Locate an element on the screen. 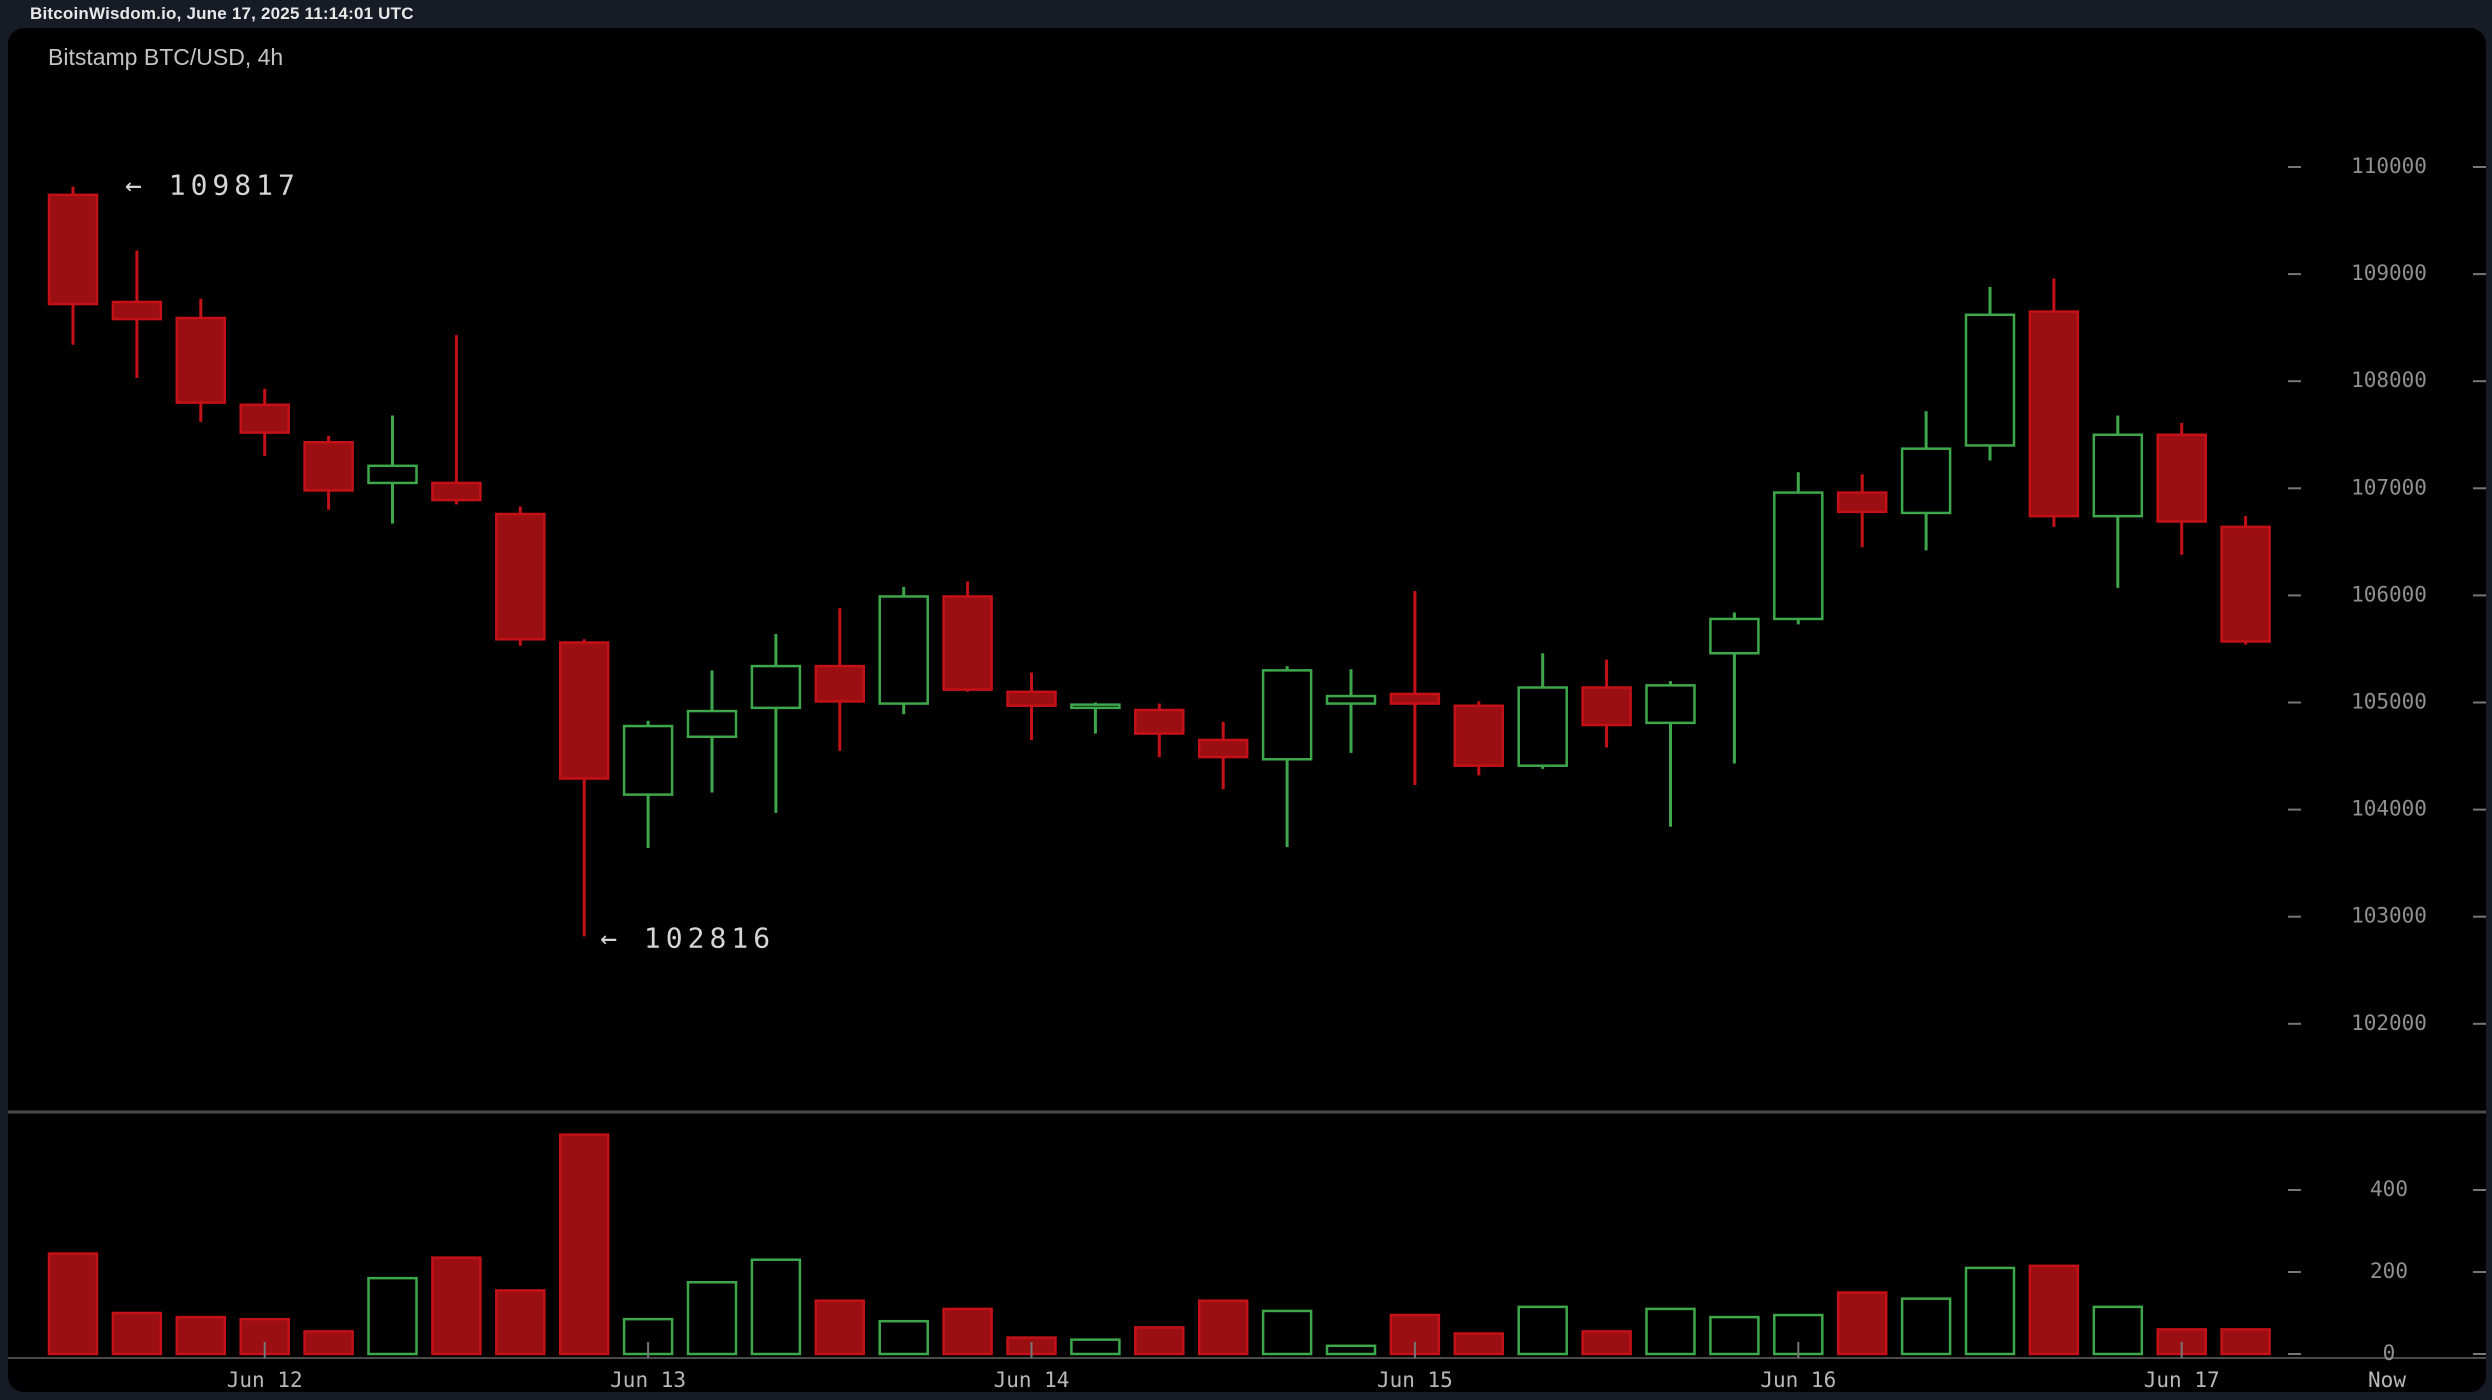 The image size is (2492, 1400). volume-tick-label: 0 is located at coordinates (2389, 1353).